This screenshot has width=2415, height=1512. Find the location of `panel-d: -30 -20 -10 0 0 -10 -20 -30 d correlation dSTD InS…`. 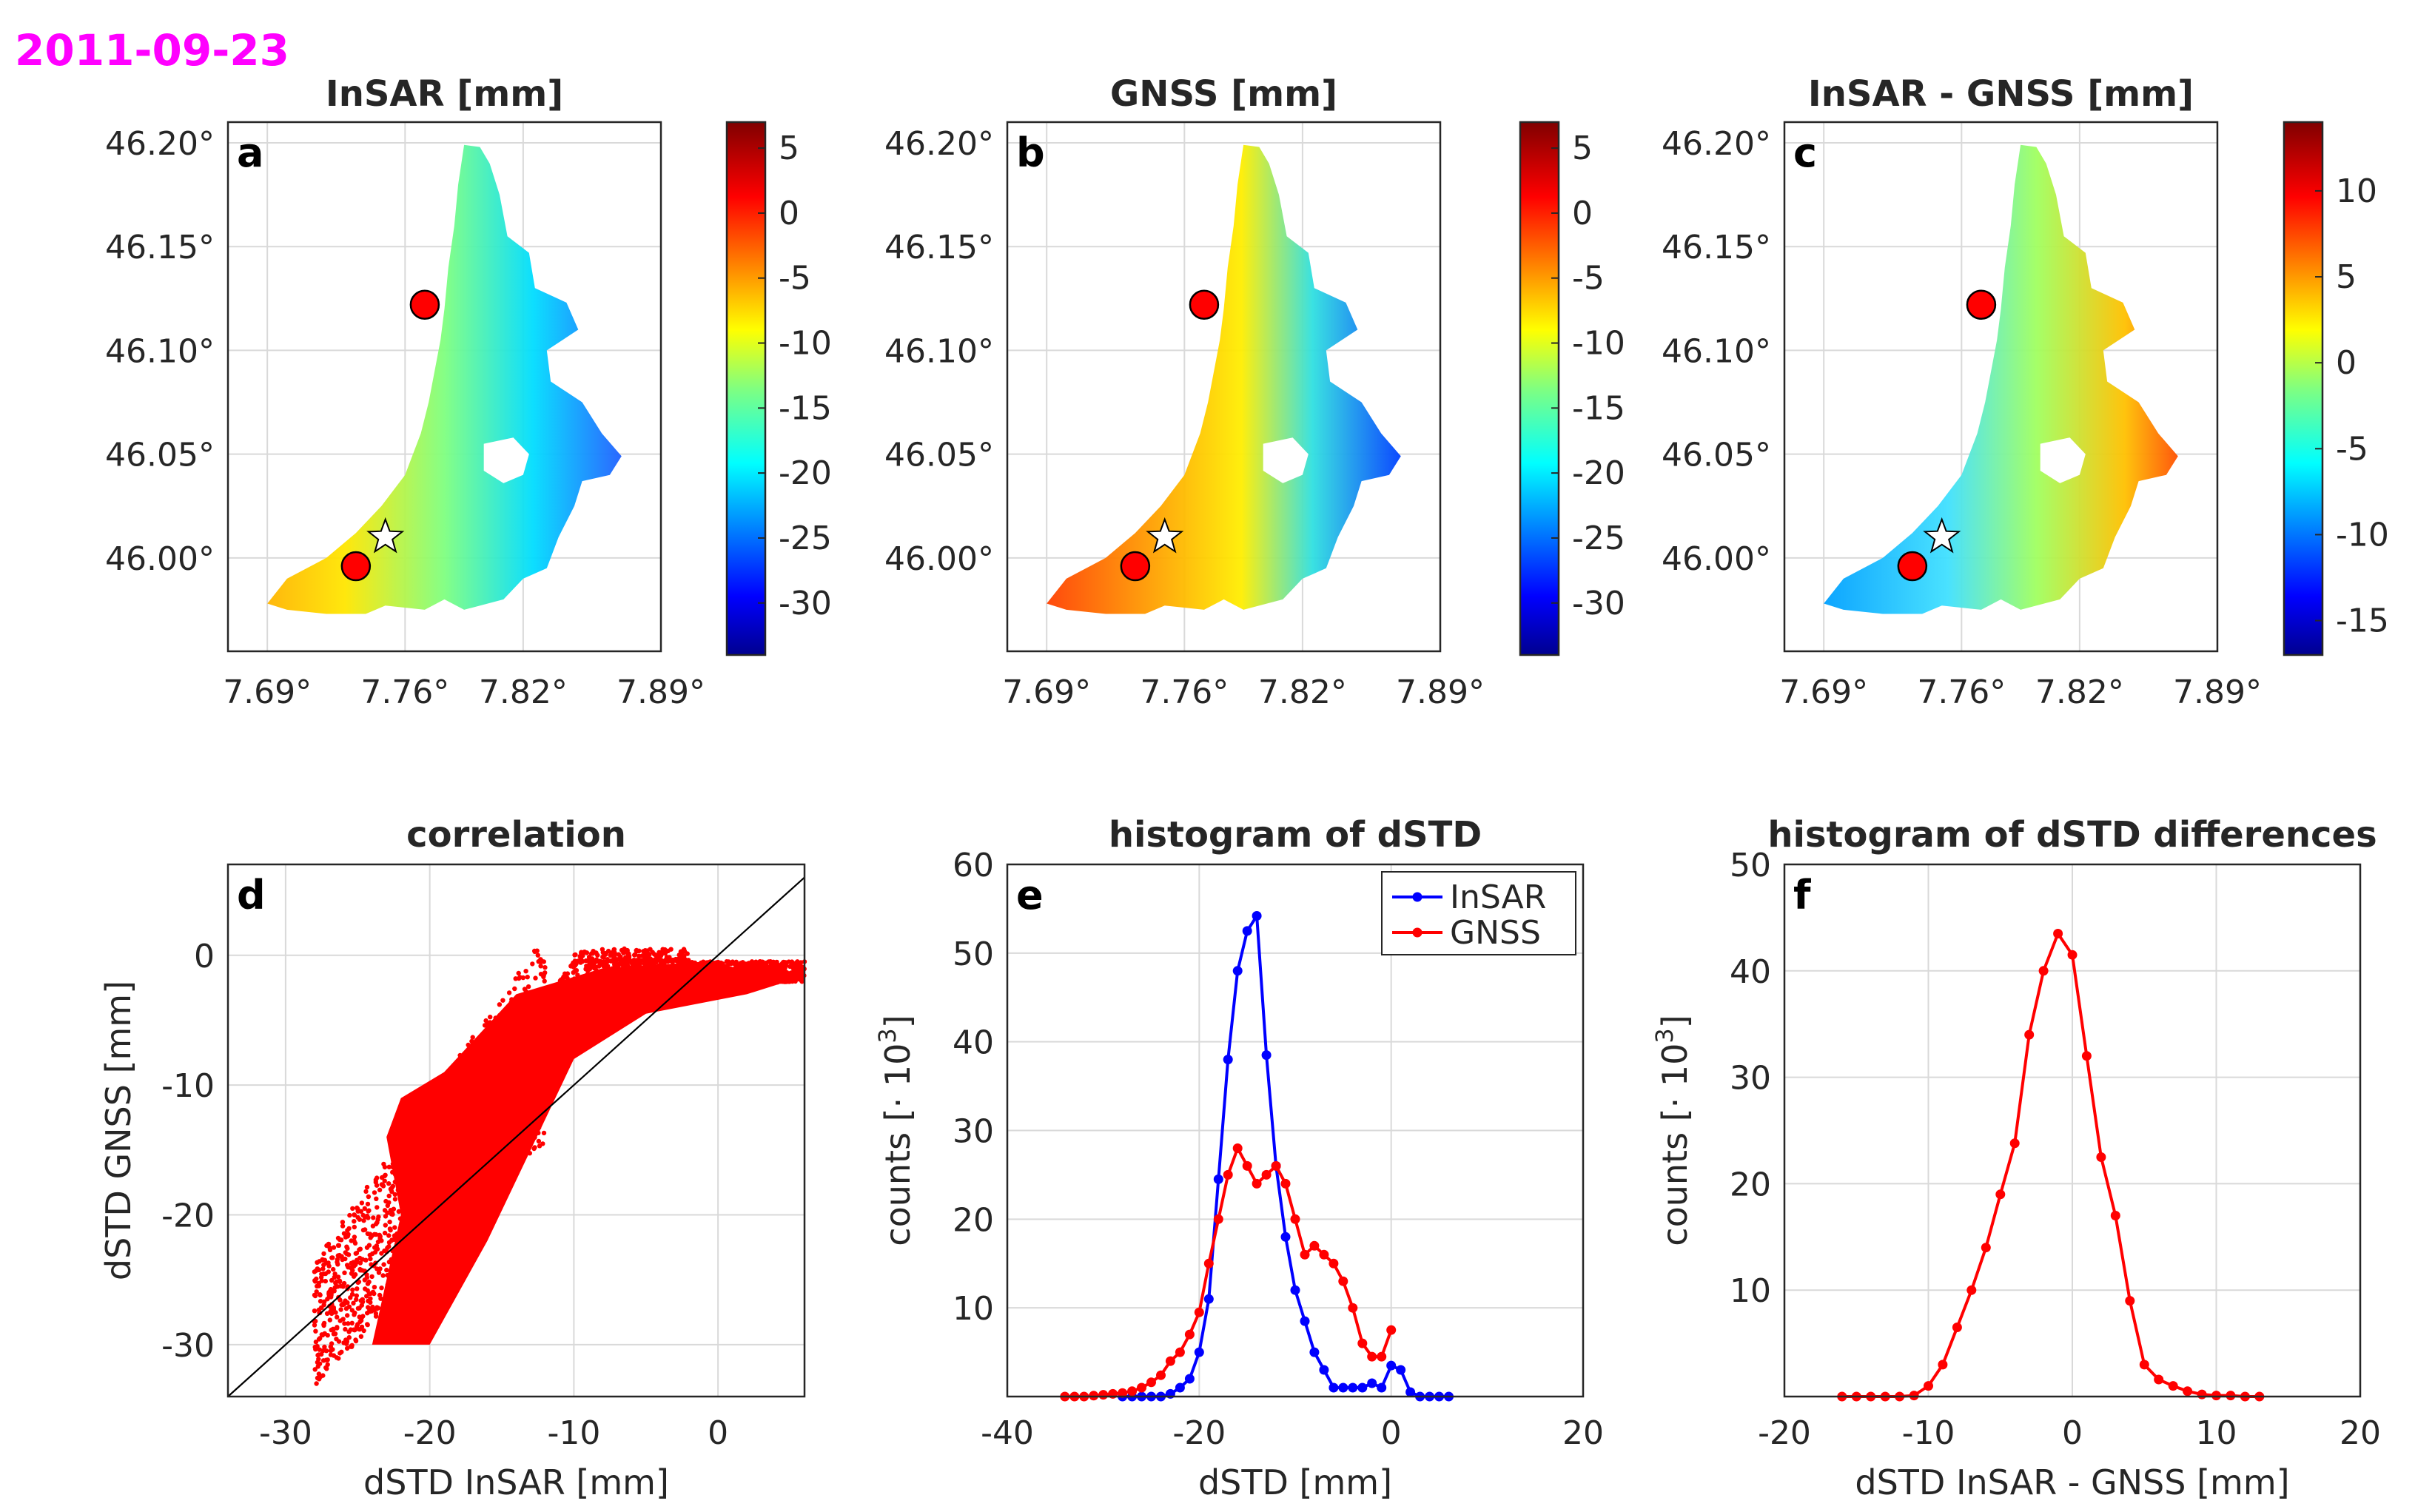

panel-d: -30 -20 -10 0 0 -10 -20 -30 d correlation dSTD InS… is located at coordinates (453, 1158).